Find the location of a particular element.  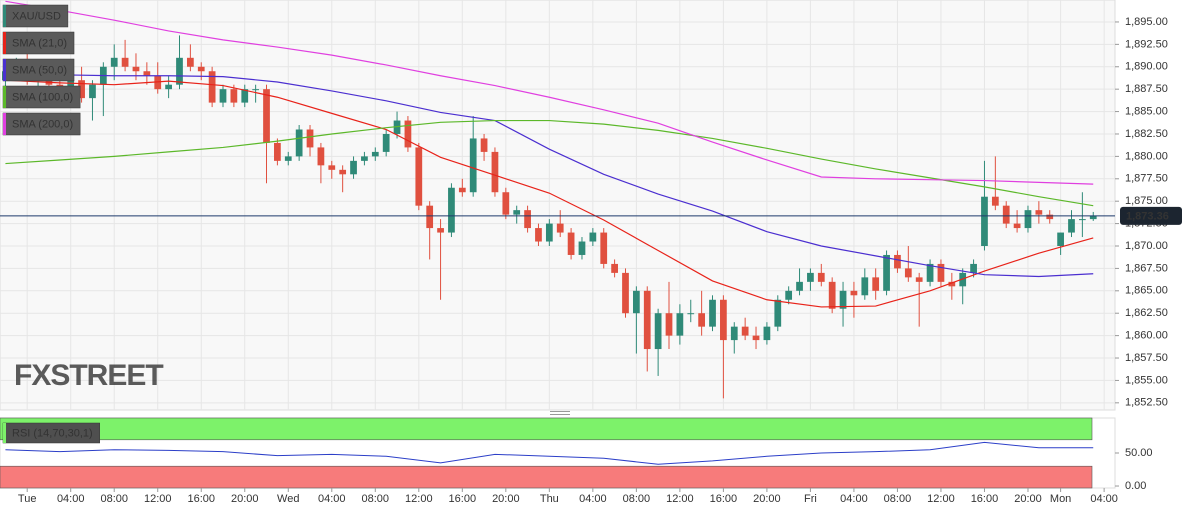

y-tick-label: 1,862.50 is located at coordinates (1146, 313).